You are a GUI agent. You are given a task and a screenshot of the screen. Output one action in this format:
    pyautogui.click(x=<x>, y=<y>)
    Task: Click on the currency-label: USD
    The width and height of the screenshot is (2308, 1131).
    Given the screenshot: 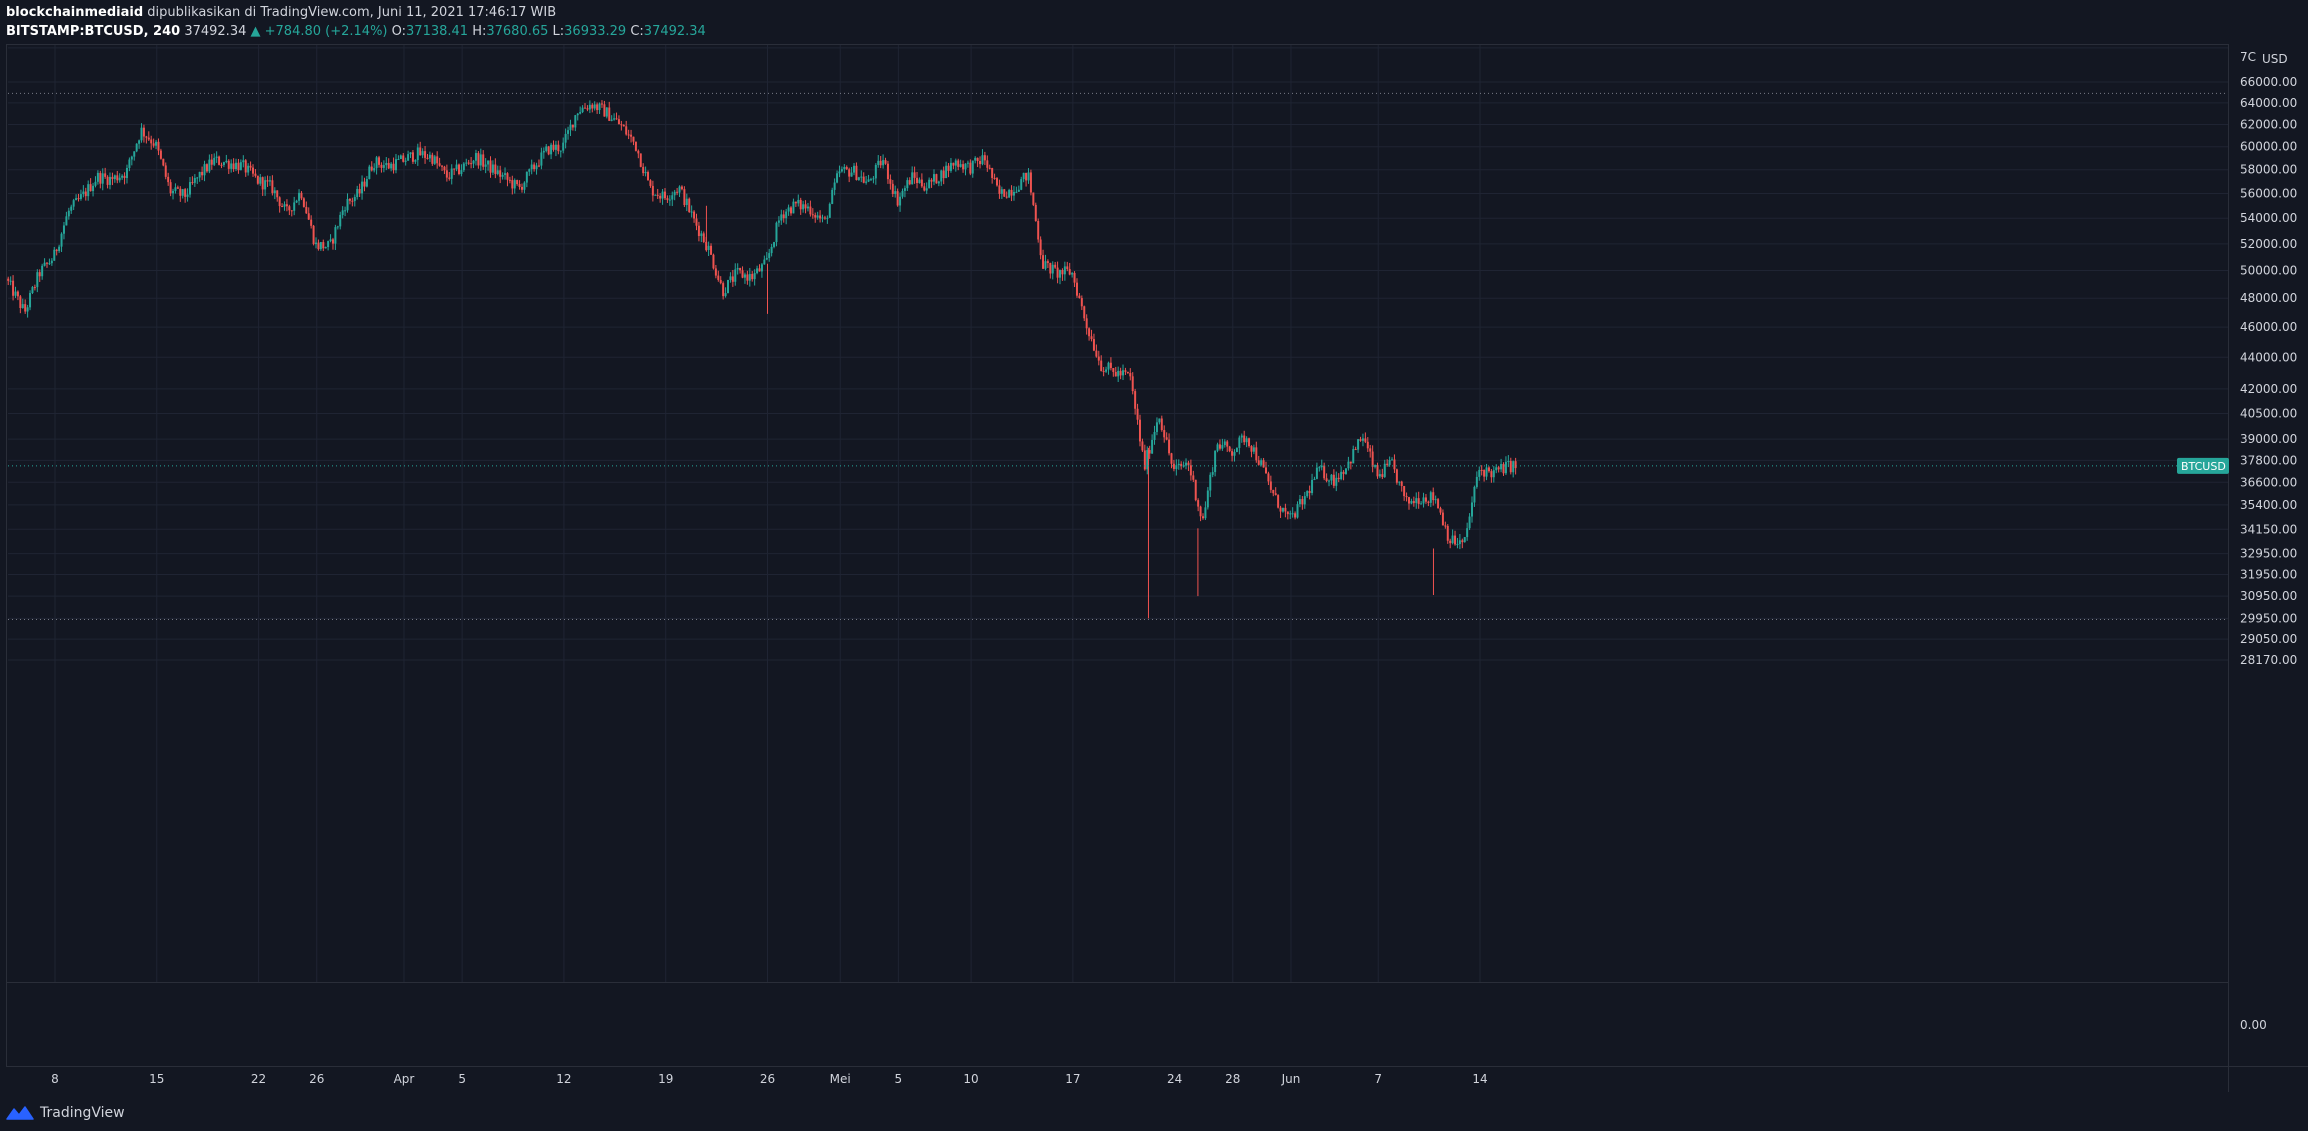 What is the action you would take?
    pyautogui.click(x=2275, y=59)
    